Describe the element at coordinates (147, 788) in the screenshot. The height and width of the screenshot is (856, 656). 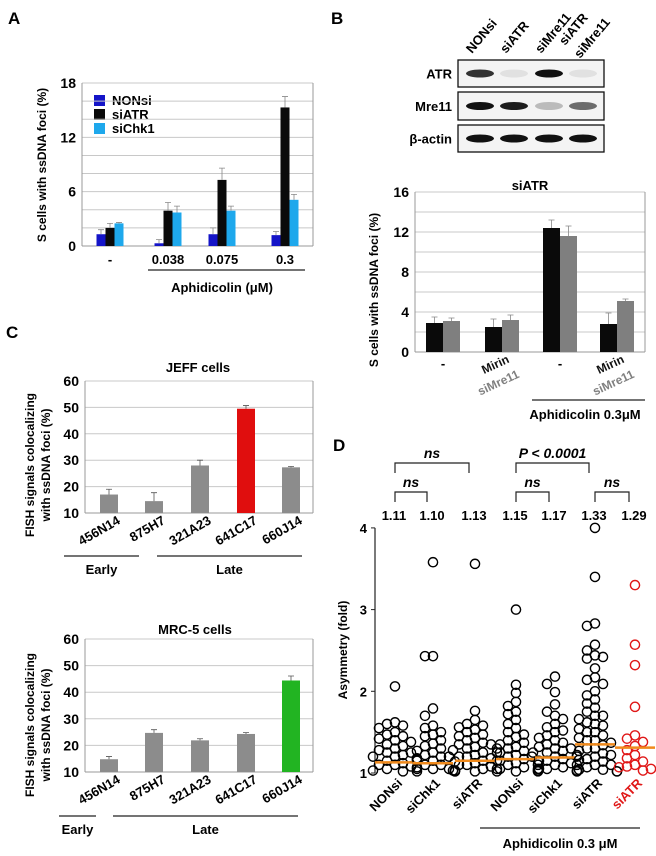
I see `category-label: 875H7` at that location.